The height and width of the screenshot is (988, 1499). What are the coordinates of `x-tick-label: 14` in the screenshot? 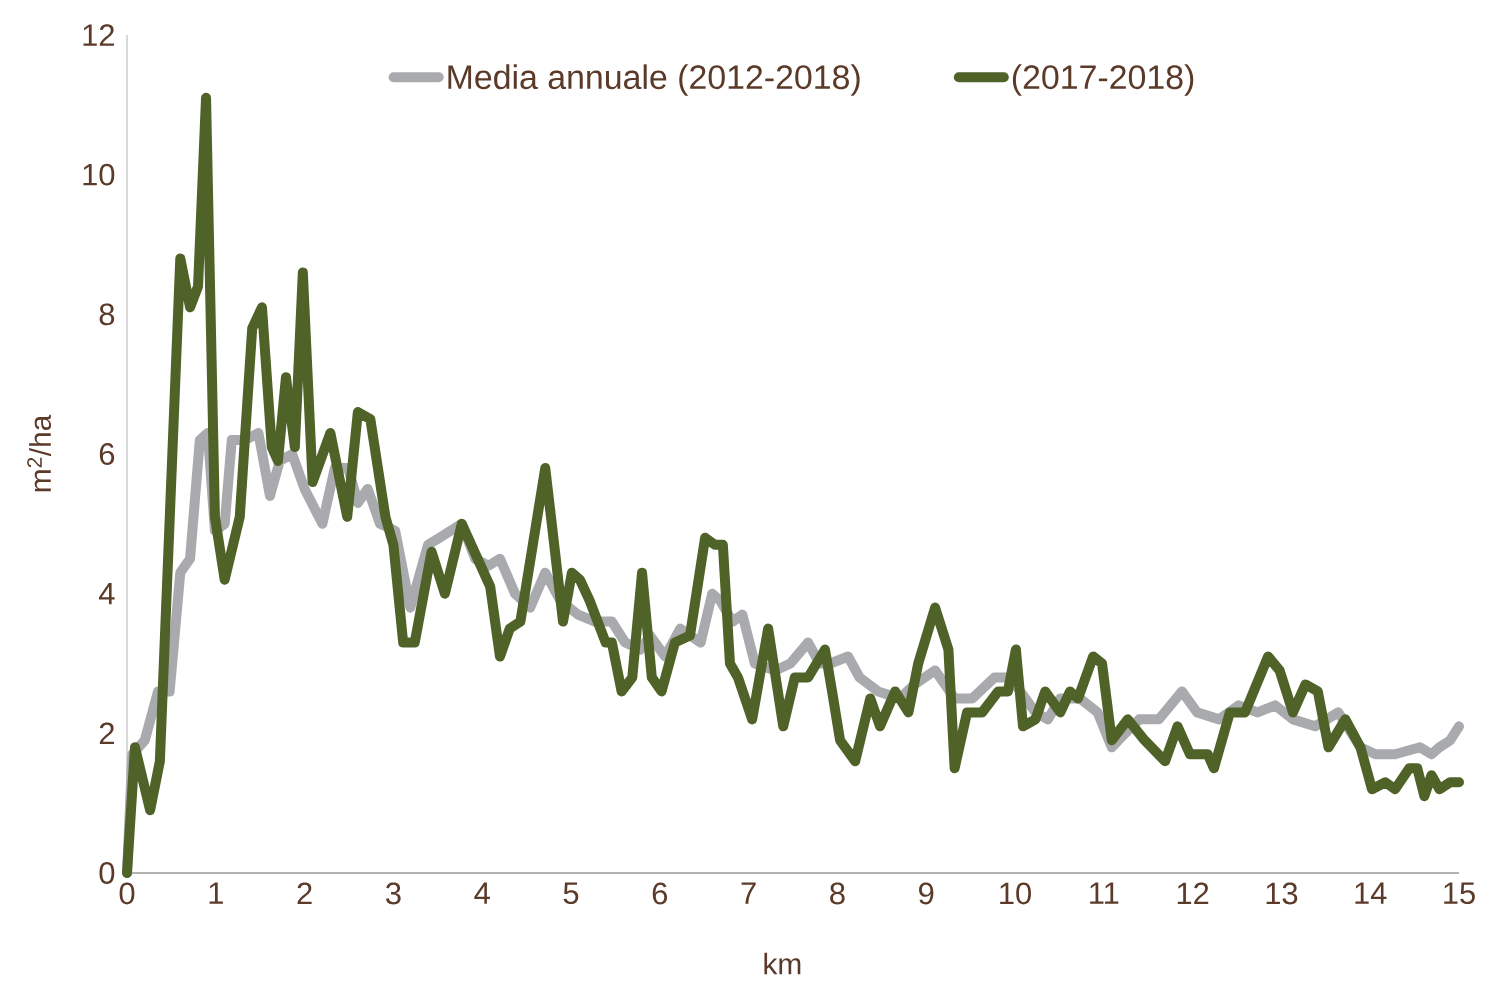 It's located at (1371, 893).